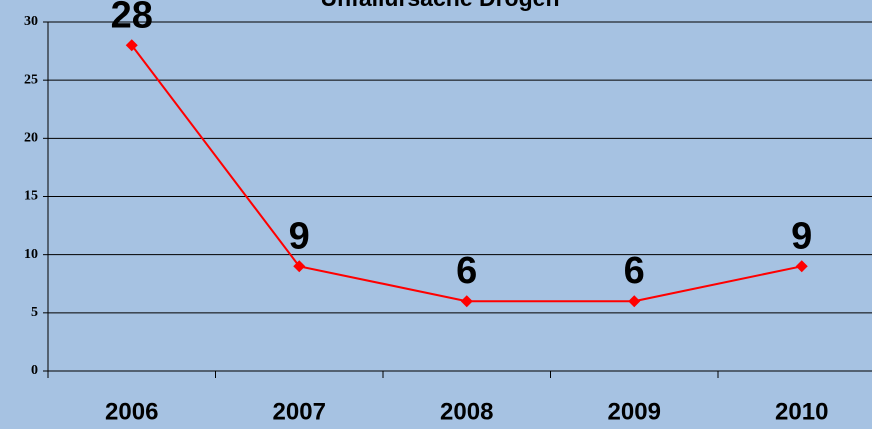 Image resolution: width=872 pixels, height=429 pixels. Describe the element at coordinates (299, 411) in the screenshot. I see `x-tick-label: 2007` at that location.